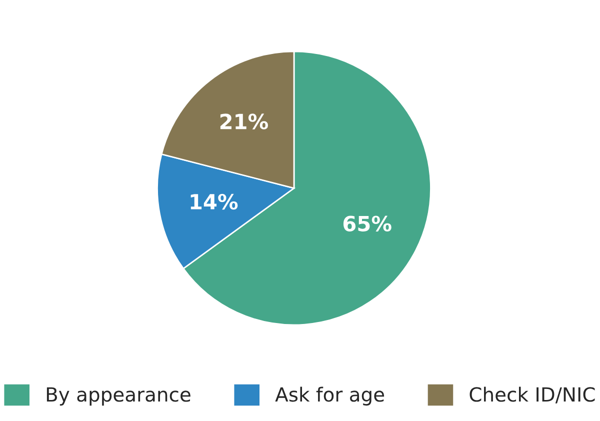 This screenshot has width=600, height=421. Describe the element at coordinates (532, 395) in the screenshot. I see `legend-label: Check ID/NIC` at that location.